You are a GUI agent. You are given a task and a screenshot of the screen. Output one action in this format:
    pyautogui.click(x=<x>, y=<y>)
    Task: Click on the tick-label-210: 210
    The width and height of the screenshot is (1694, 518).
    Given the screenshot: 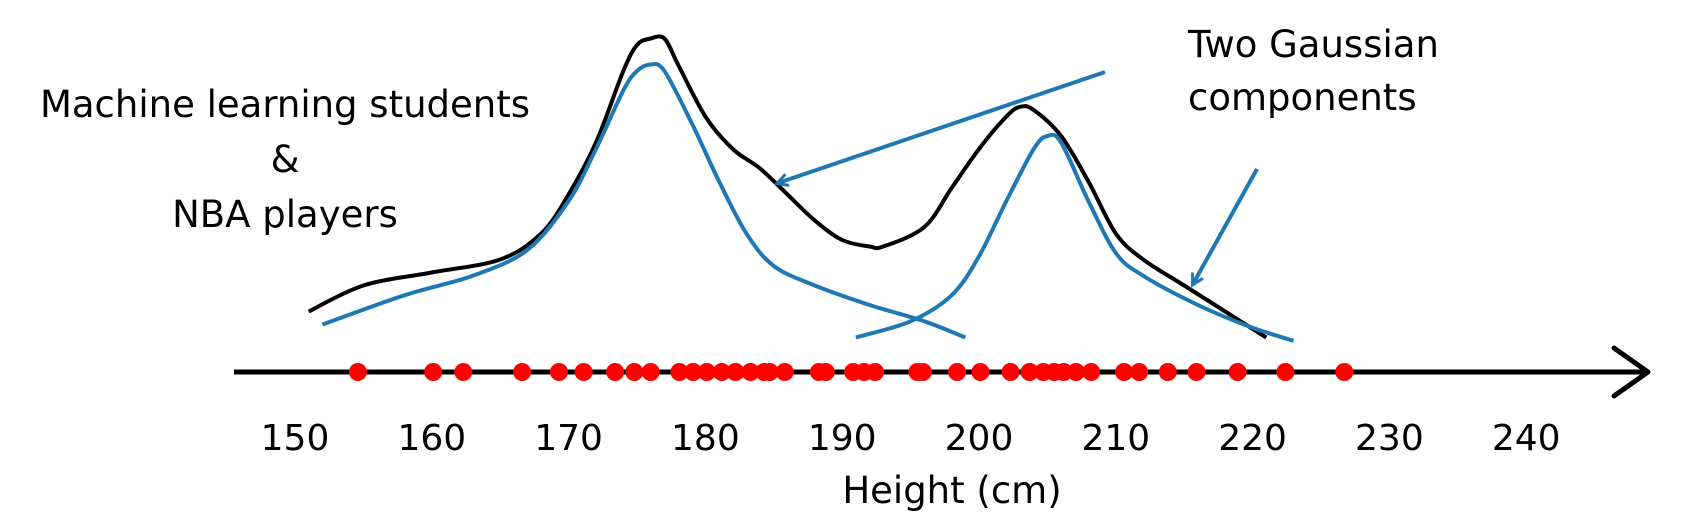 What is the action you would take?
    pyautogui.click(x=1115, y=438)
    